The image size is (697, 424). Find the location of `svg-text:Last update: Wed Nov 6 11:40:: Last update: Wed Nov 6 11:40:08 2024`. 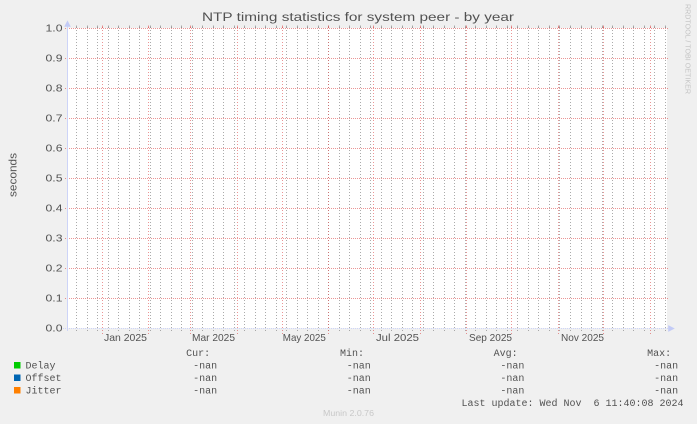

svg-text:Last update: Wed Nov 6 11:40:: Last update: Wed Nov 6 11:40:08 2024 is located at coordinates (572, 404).